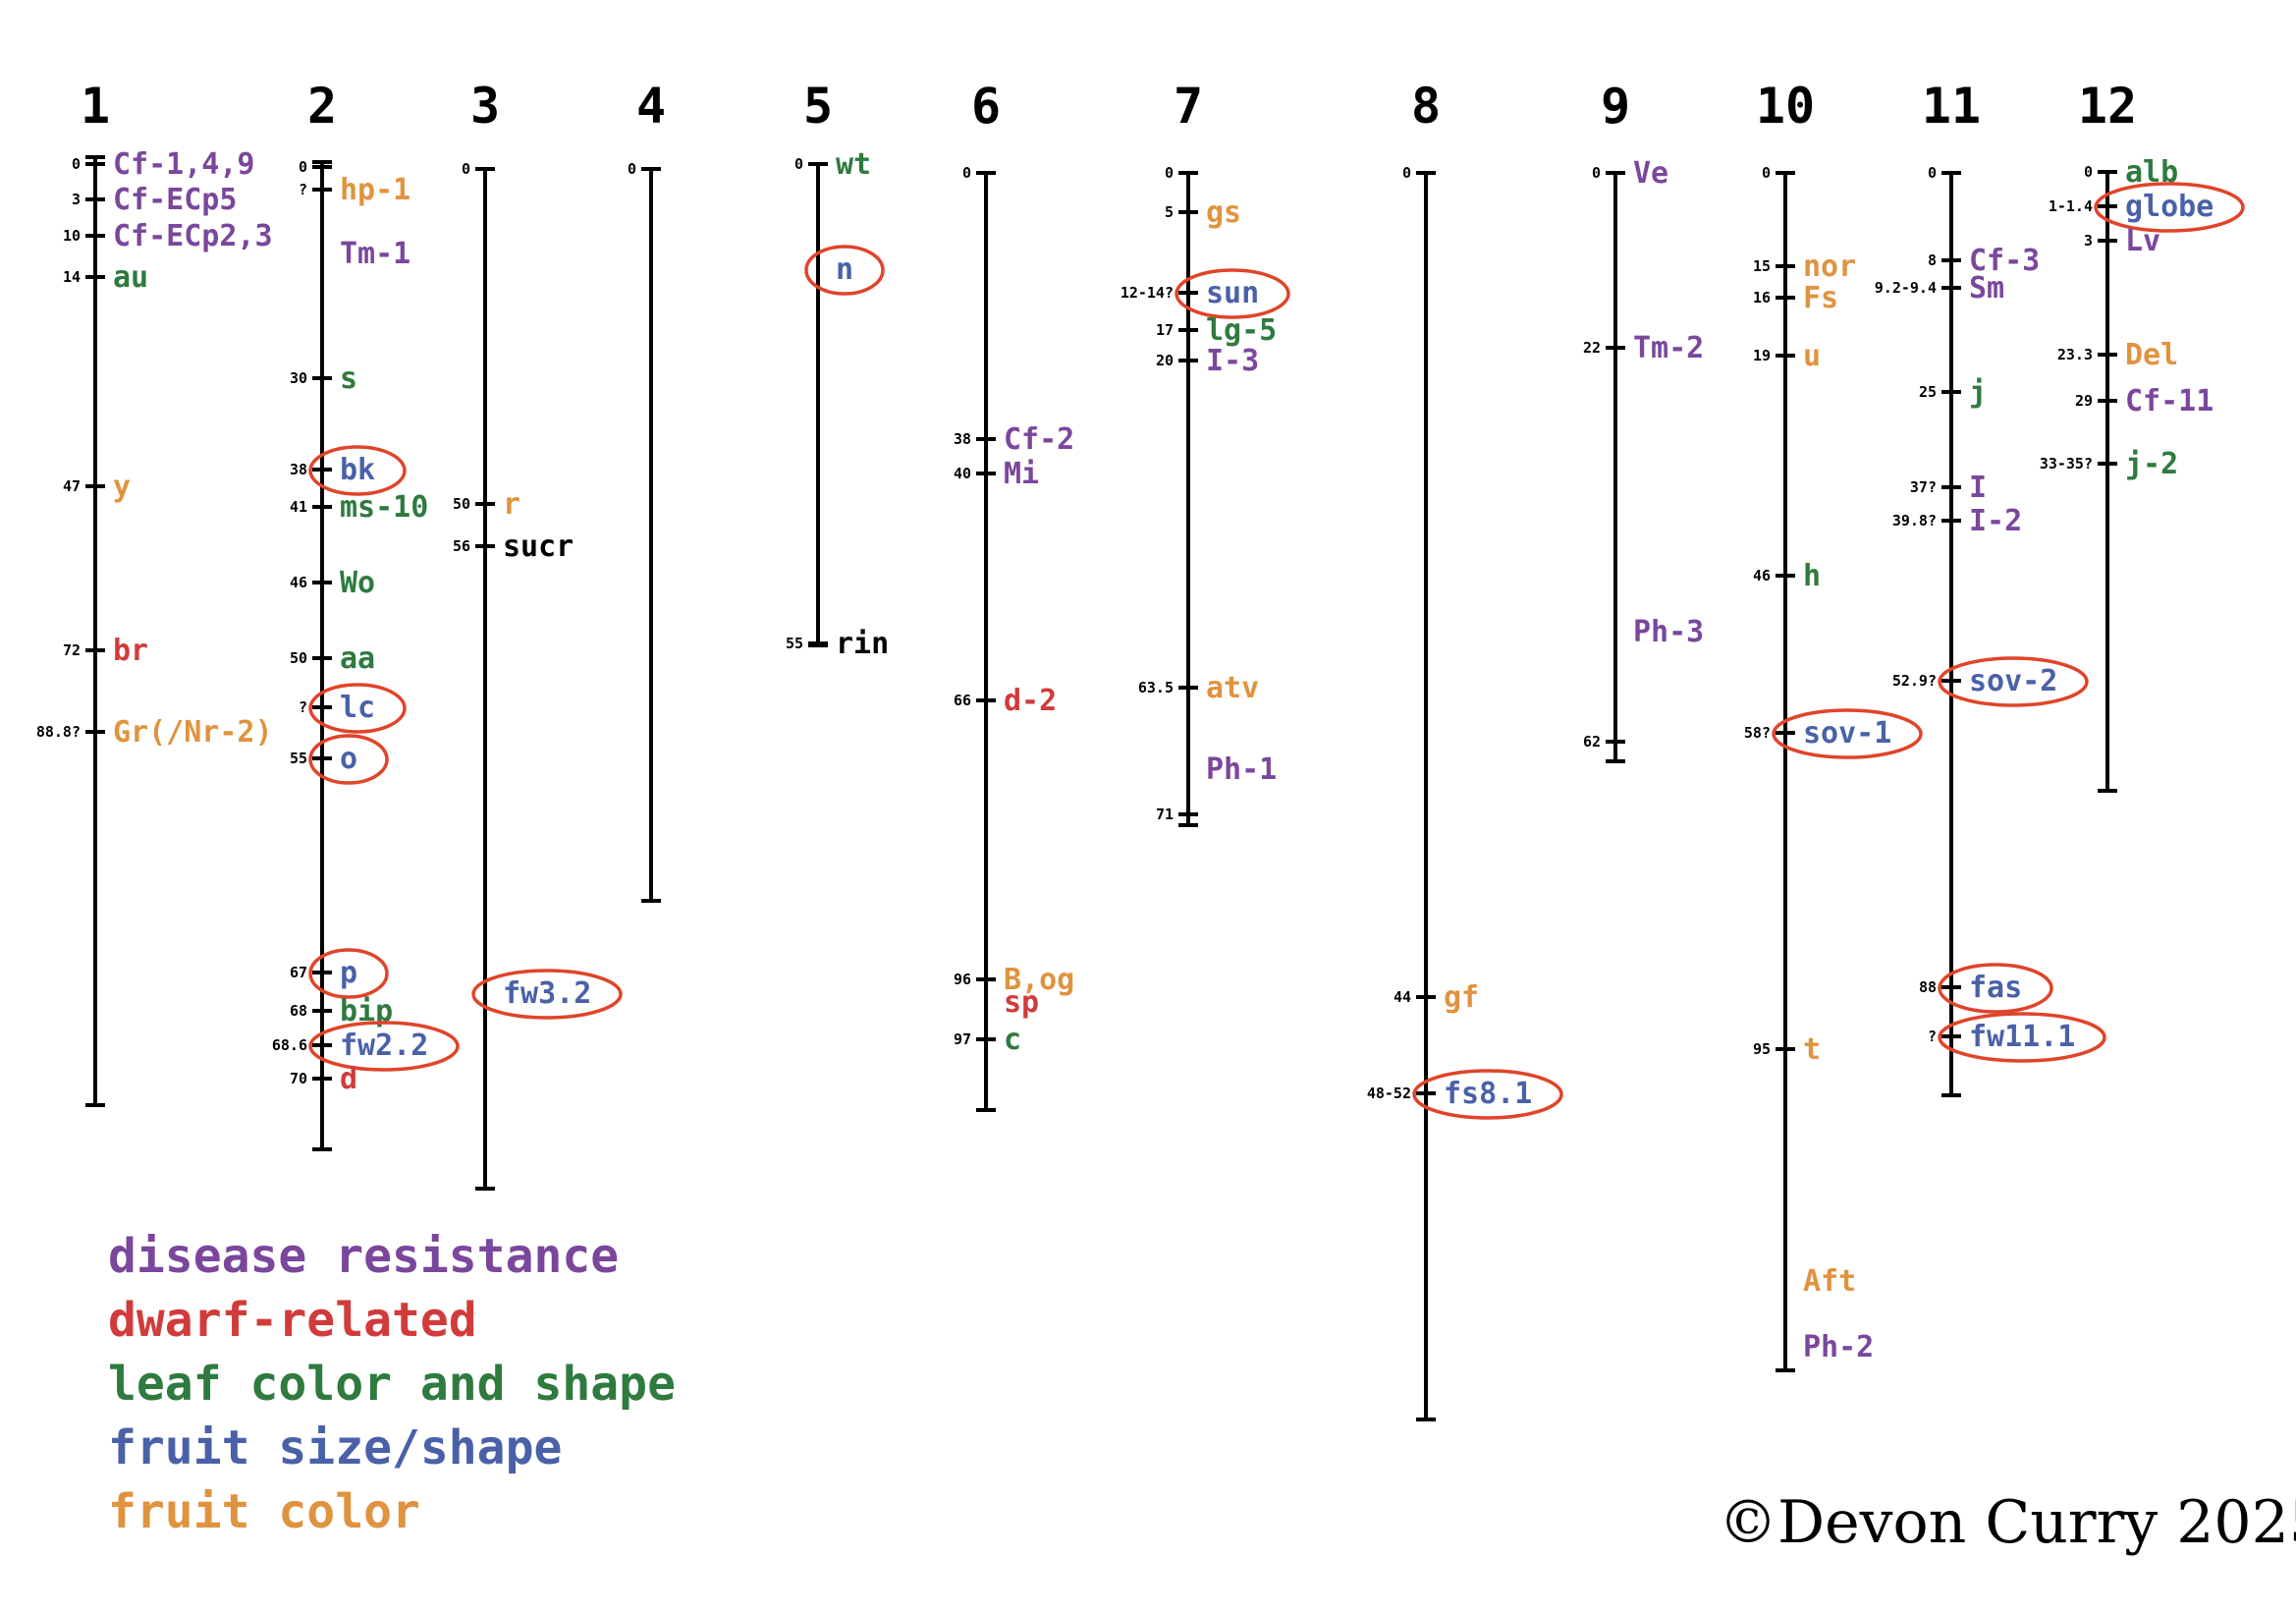 The image size is (2296, 1613). What do you see at coordinates (1762, 266) in the screenshot?
I see `gene-position: 15` at bounding box center [1762, 266].